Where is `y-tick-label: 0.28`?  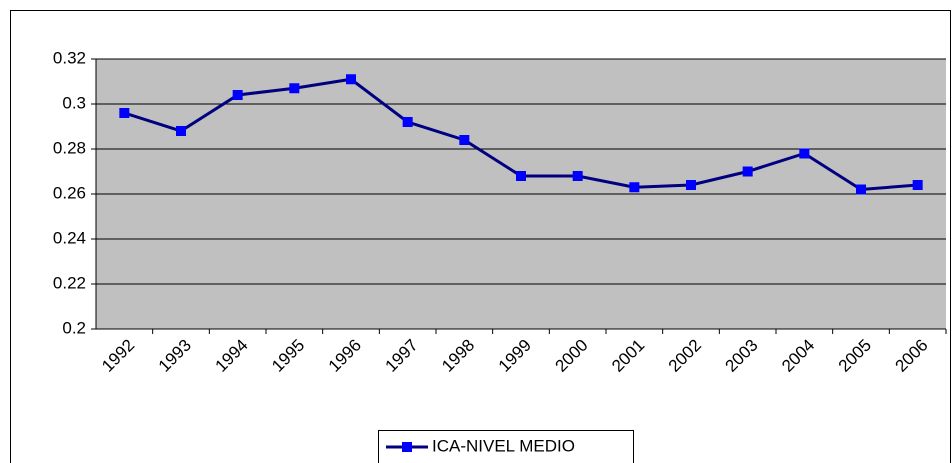 y-tick-label: 0.28 is located at coordinates (69, 147).